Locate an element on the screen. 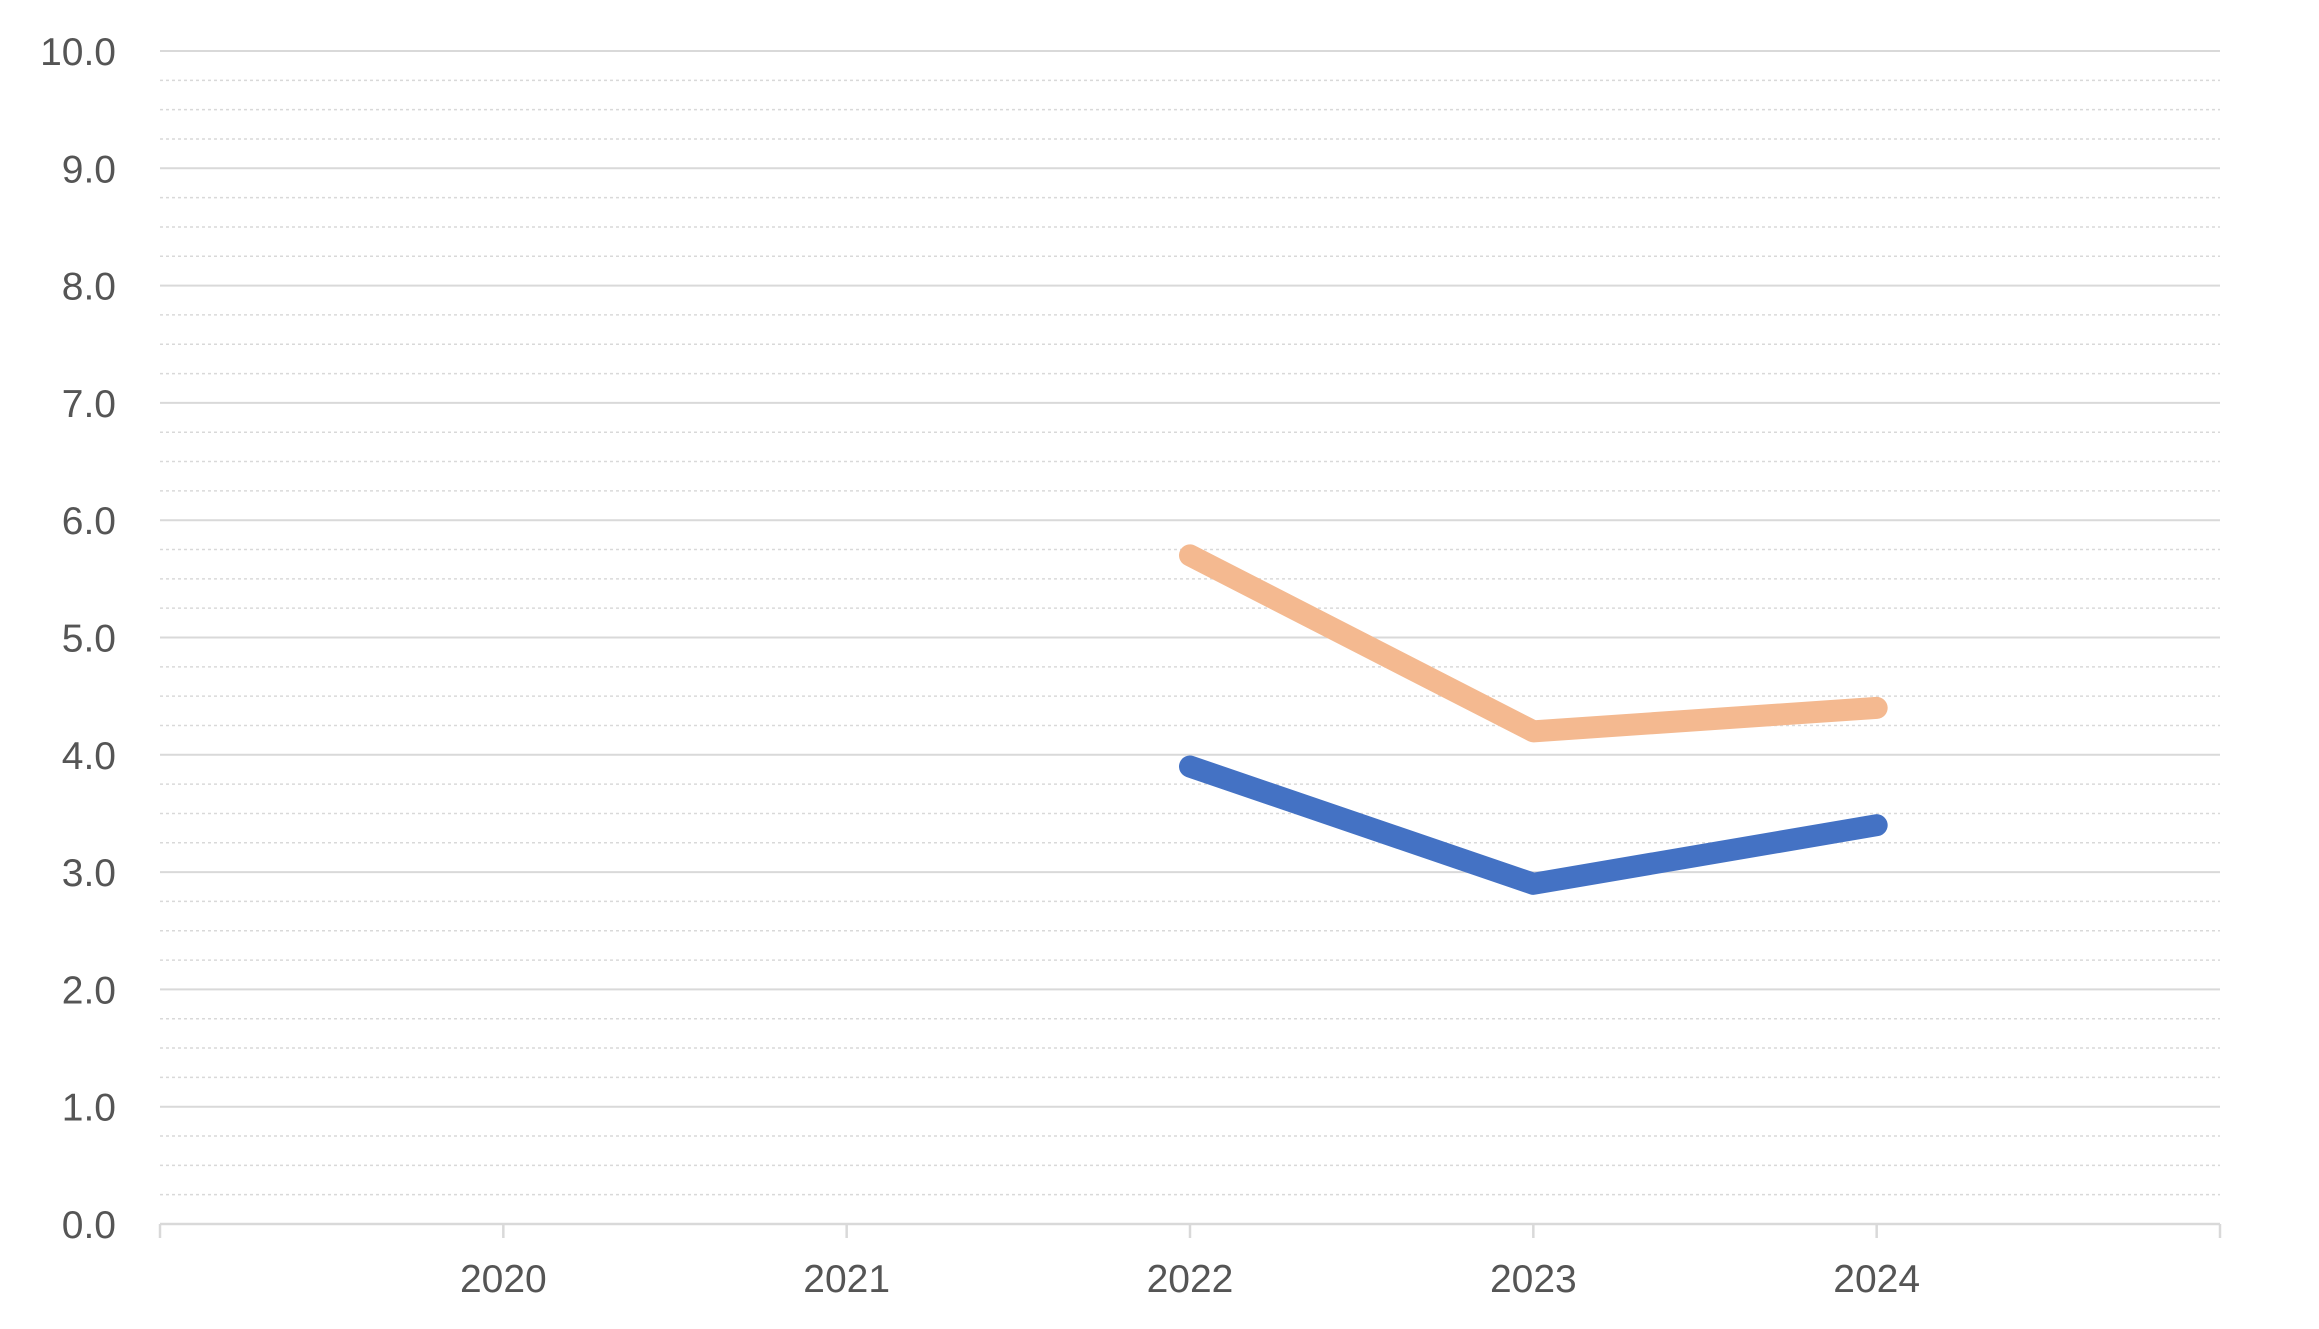  x-tick-label: 2021 is located at coordinates (846, 1279).